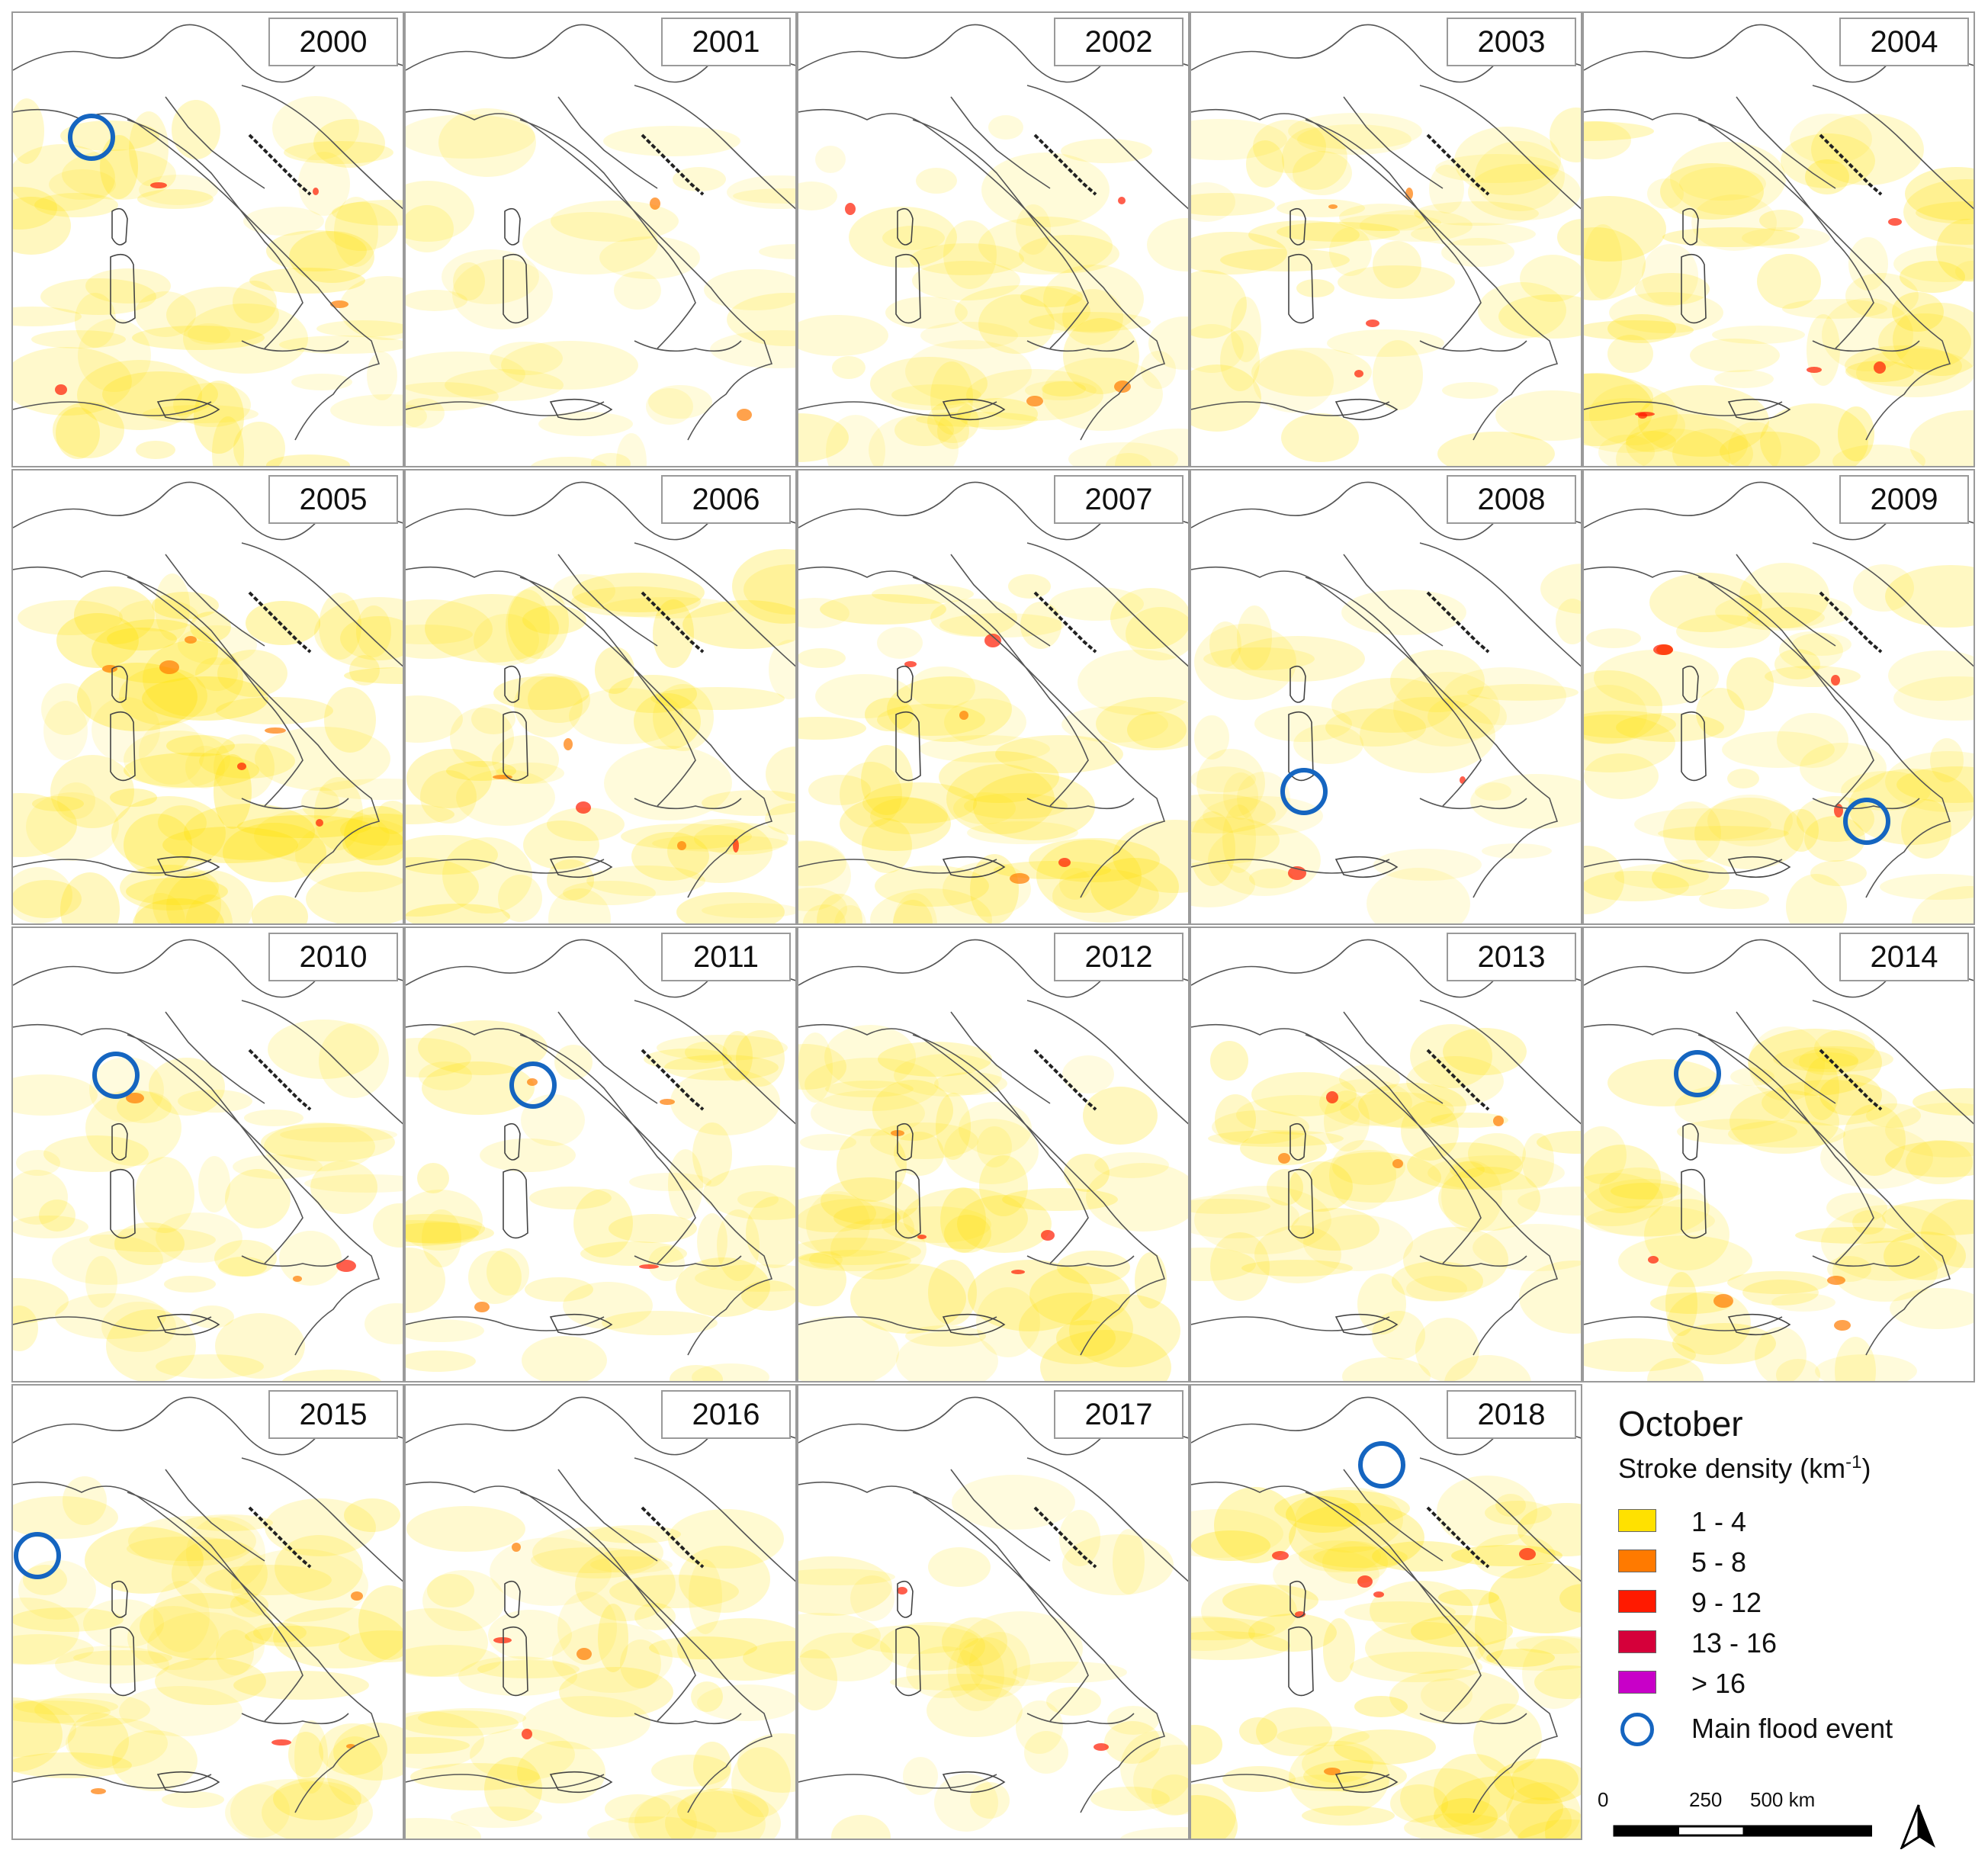 This screenshot has width=1988, height=1853. Describe the element at coordinates (333, 500) in the screenshot. I see `year-label: 2005` at that location.